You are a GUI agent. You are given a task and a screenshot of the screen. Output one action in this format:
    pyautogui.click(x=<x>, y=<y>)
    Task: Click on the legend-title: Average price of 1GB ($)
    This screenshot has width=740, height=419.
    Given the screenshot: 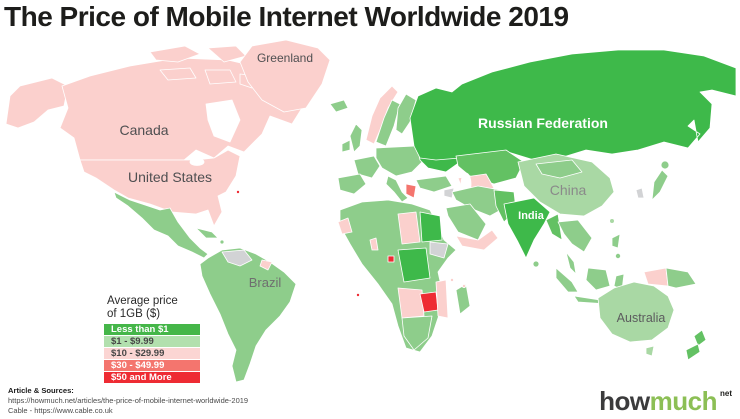 What is the action you would take?
    pyautogui.click(x=153, y=308)
    